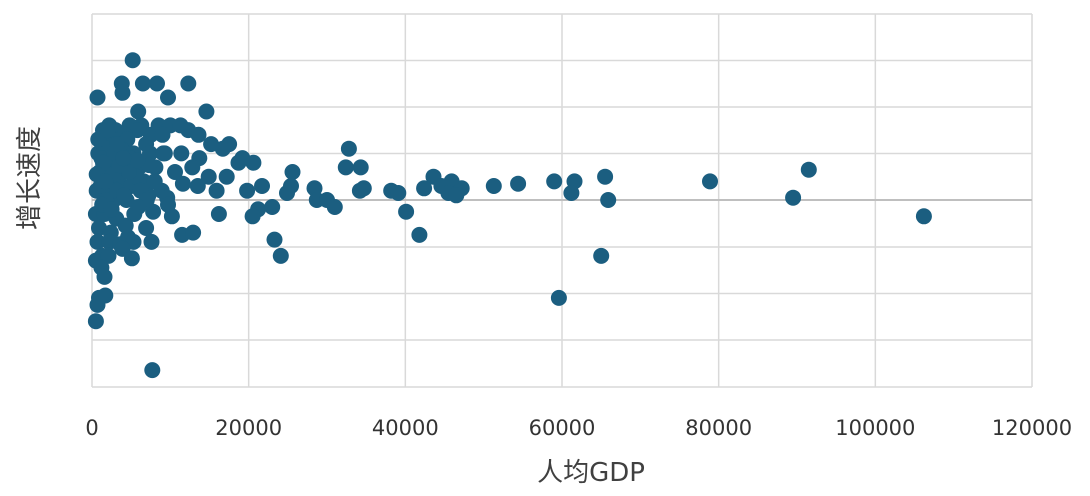  Describe the element at coordinates (591, 473) in the screenshot. I see `x-axis-title: 人均GDP` at that location.